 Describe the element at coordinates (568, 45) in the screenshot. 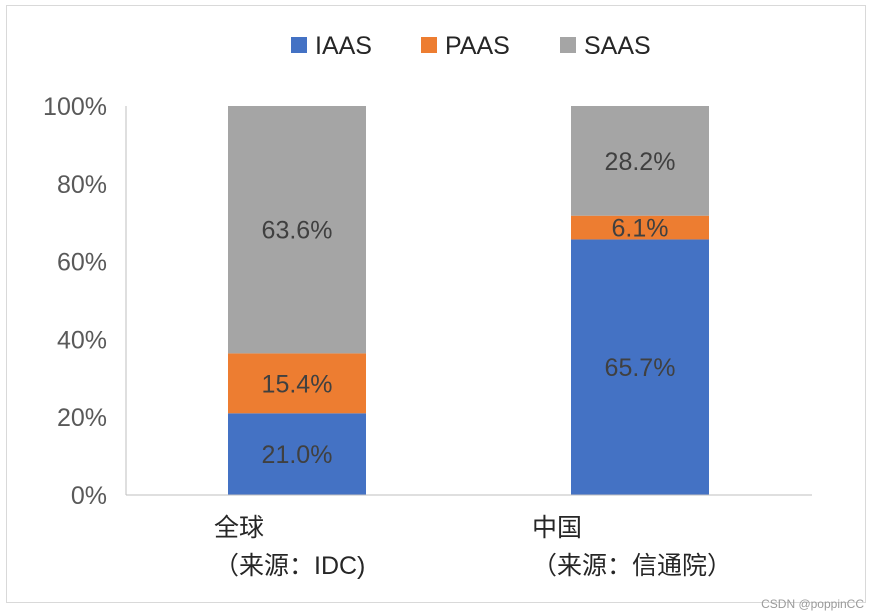

I see `legend-swatch-saas` at that location.